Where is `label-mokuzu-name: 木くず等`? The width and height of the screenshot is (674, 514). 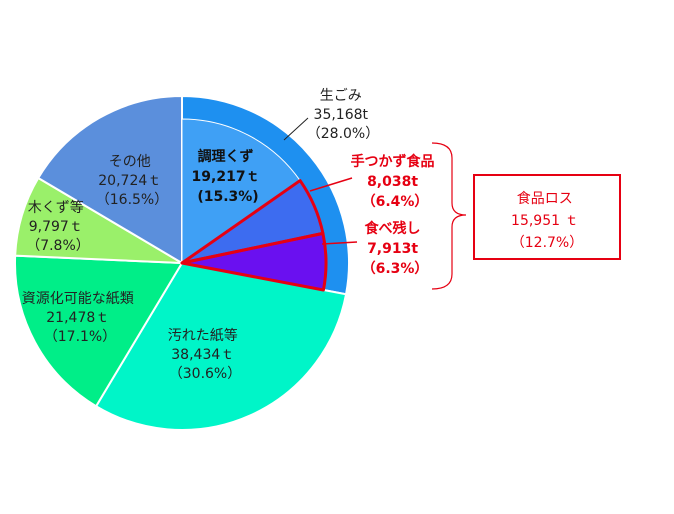 label-mokuzu-name: 木くず等 is located at coordinates (56, 207).